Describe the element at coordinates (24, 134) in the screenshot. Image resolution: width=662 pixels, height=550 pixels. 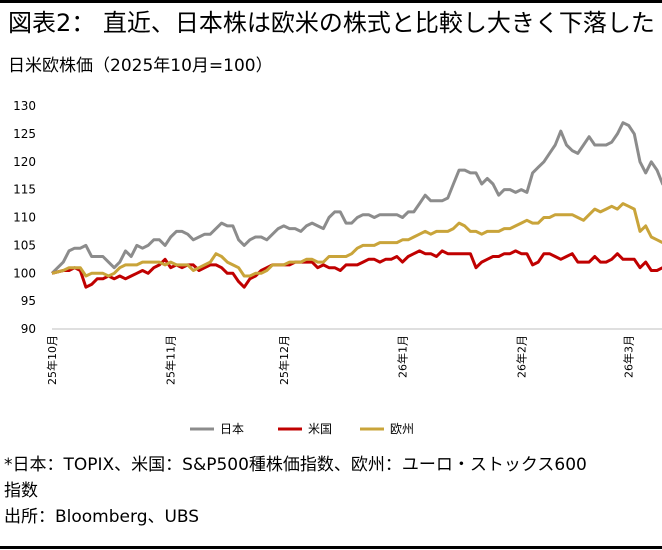
I see `y-tick-label-125: 125` at that location.